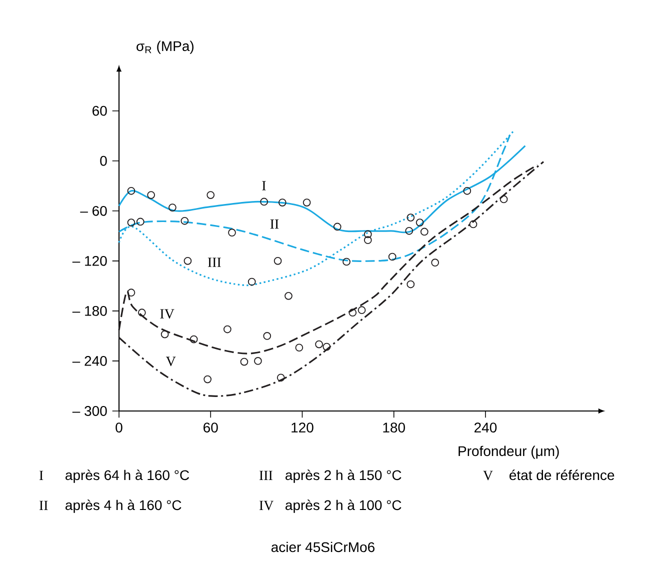 This screenshot has width=646, height=577. Describe the element at coordinates (41, 475) in the screenshot. I see `text: I` at that location.